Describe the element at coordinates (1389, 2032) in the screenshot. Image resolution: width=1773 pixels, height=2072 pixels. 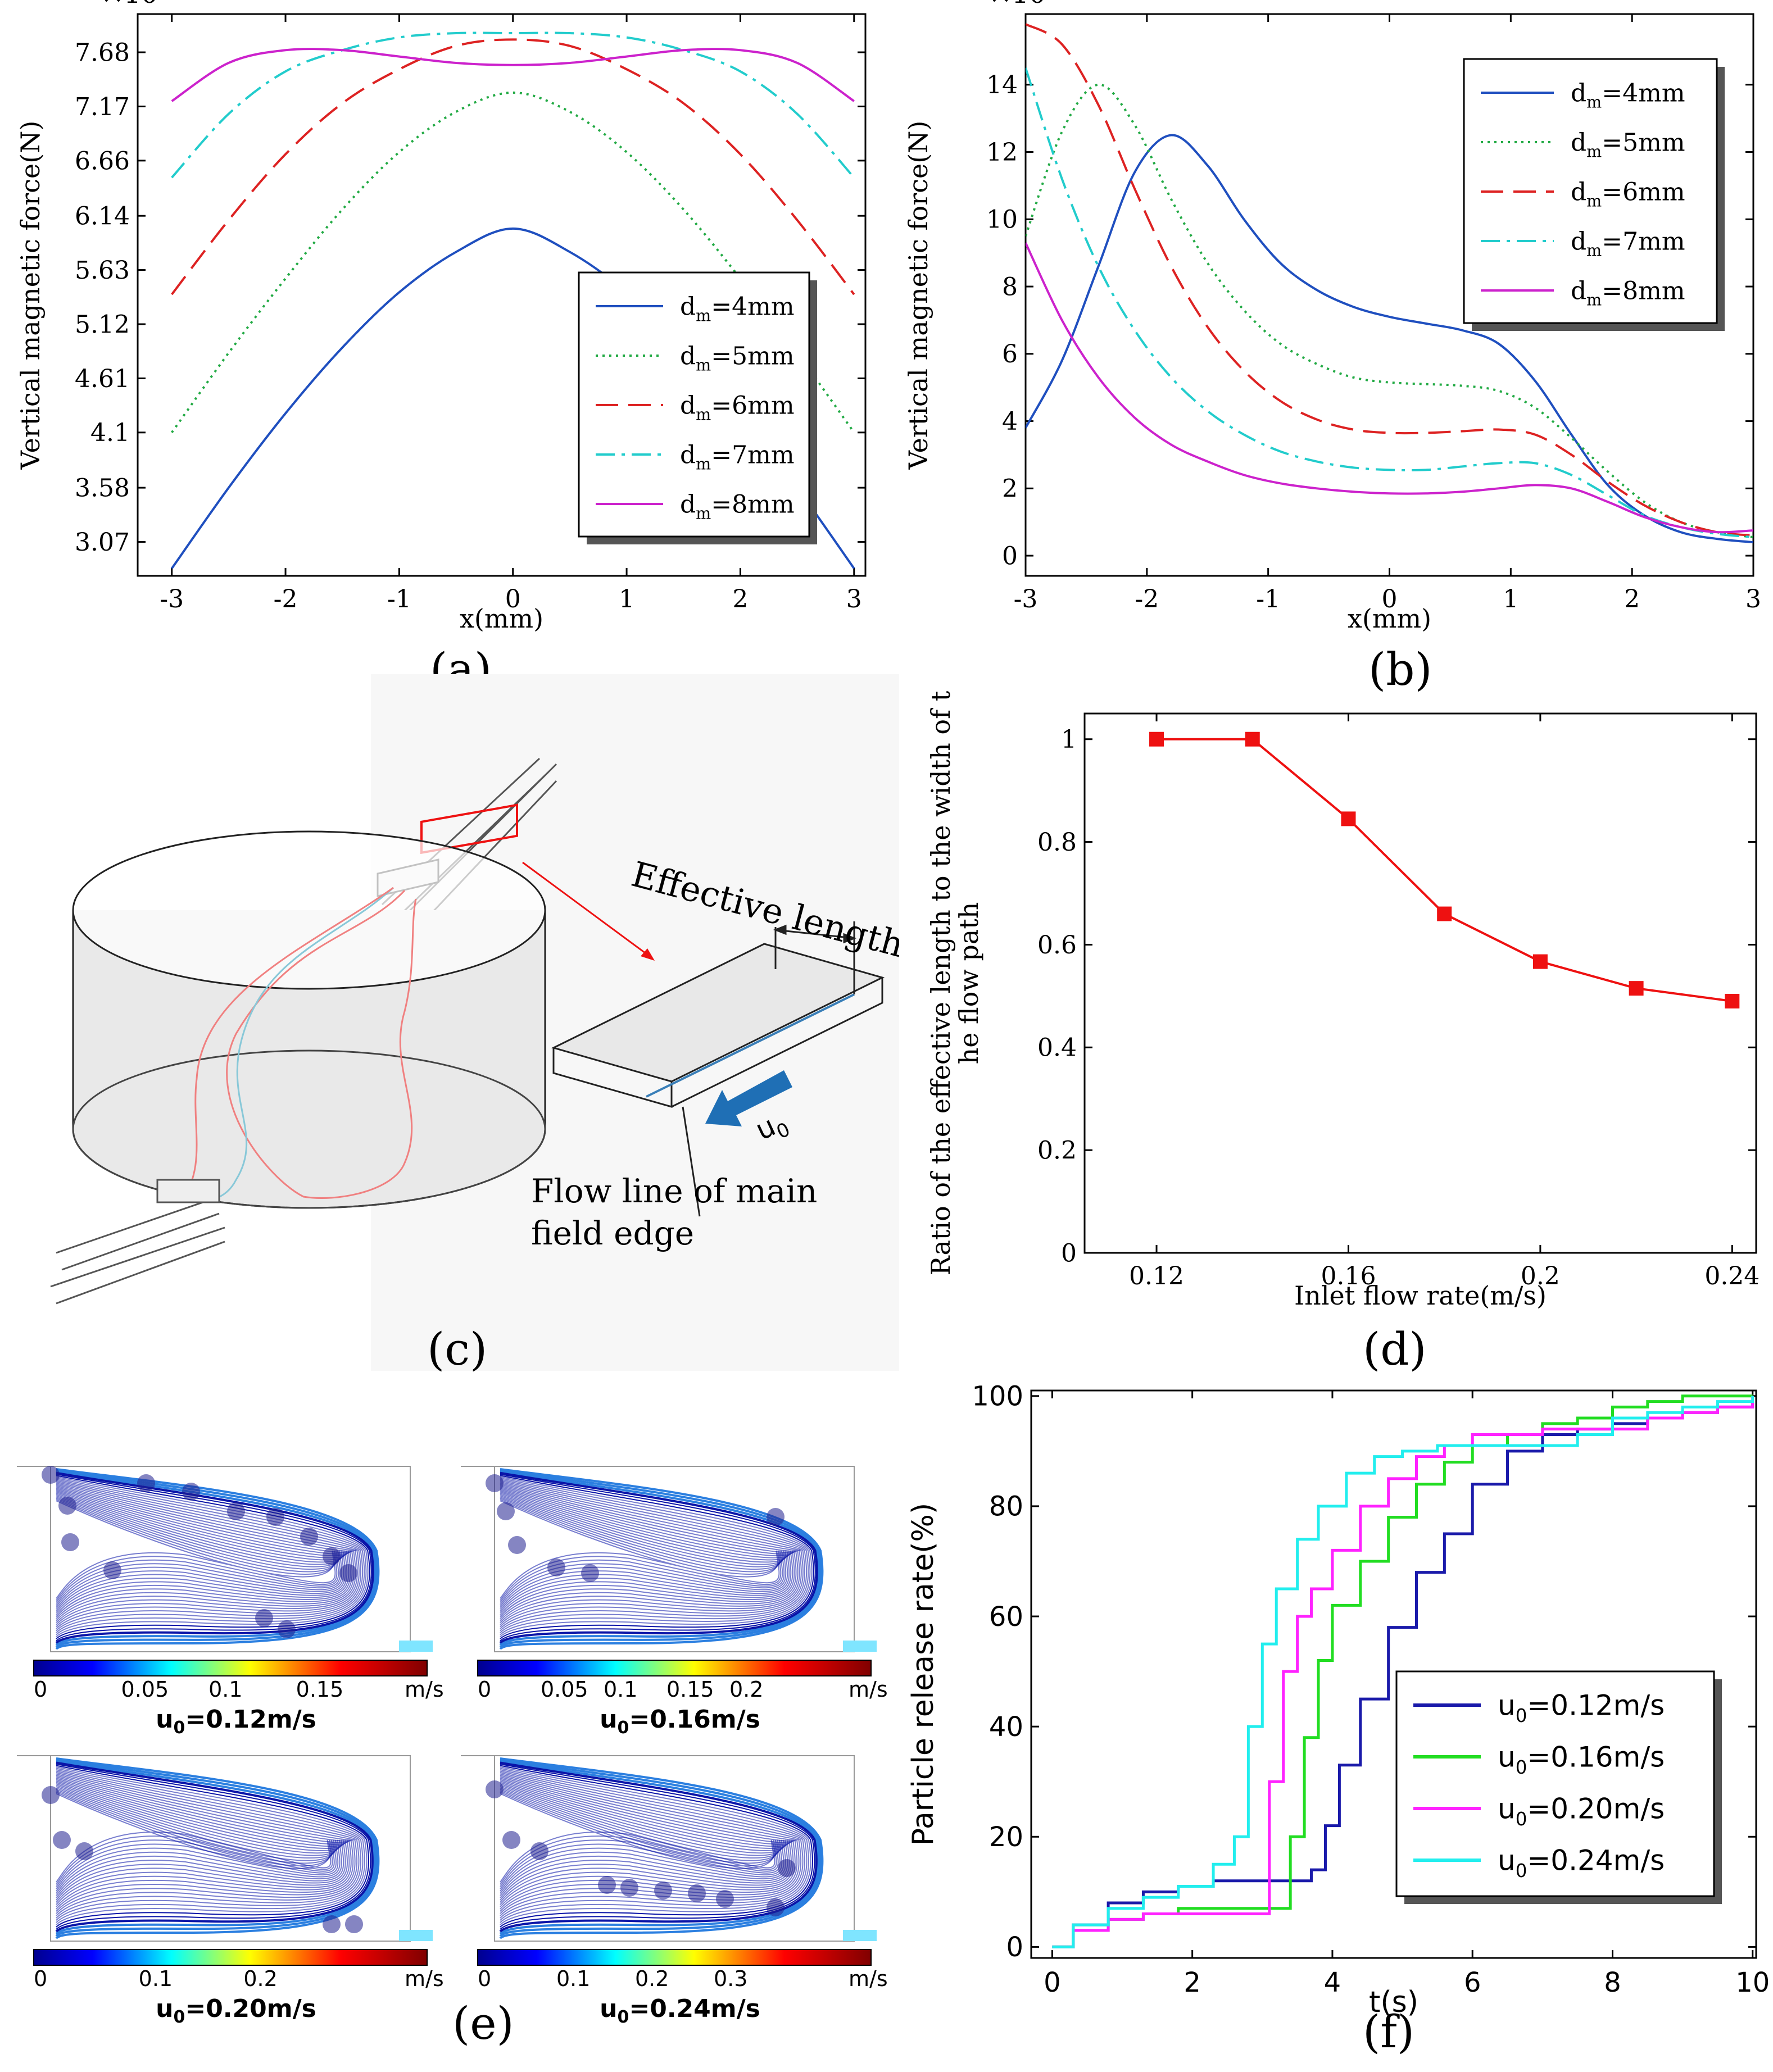
I see `label-f: (f)` at that location.